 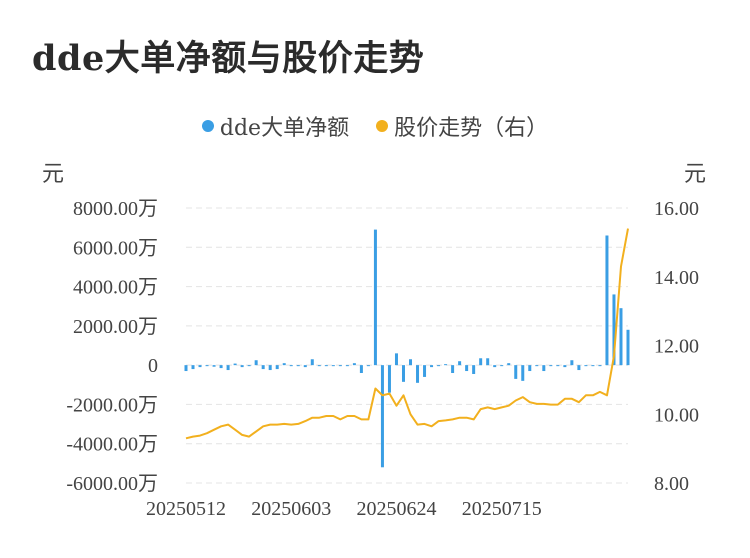 What do you see at coordinates (291, 509) in the screenshot?
I see `x-axis-tick-label: 20250603` at bounding box center [291, 509].